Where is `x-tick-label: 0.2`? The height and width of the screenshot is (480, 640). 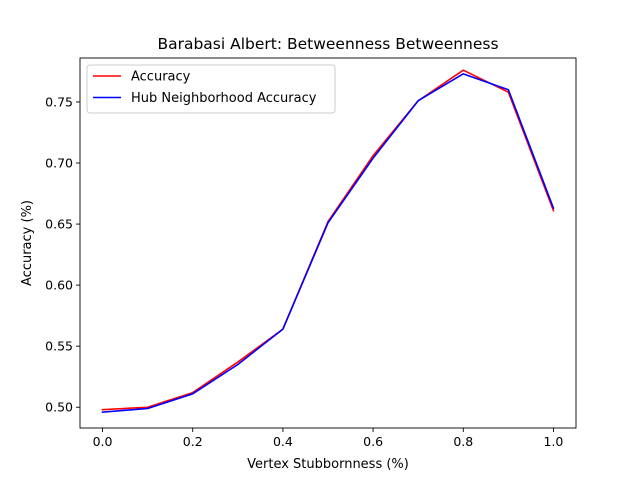 x-tick-label: 0.2 is located at coordinates (193, 441).